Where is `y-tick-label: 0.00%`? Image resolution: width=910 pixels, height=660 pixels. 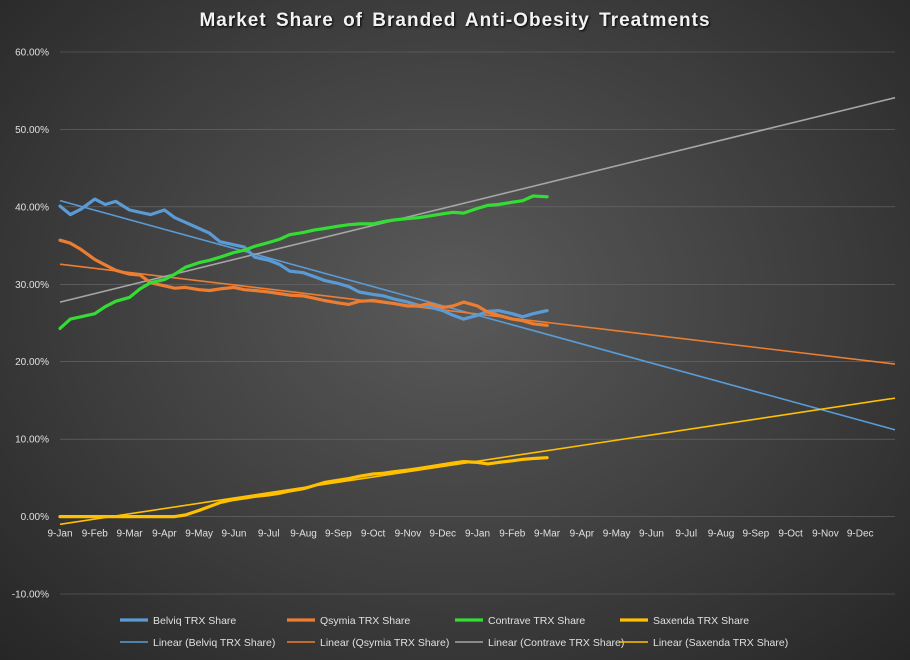
y-tick-label: 0.00% is located at coordinates (35, 517).